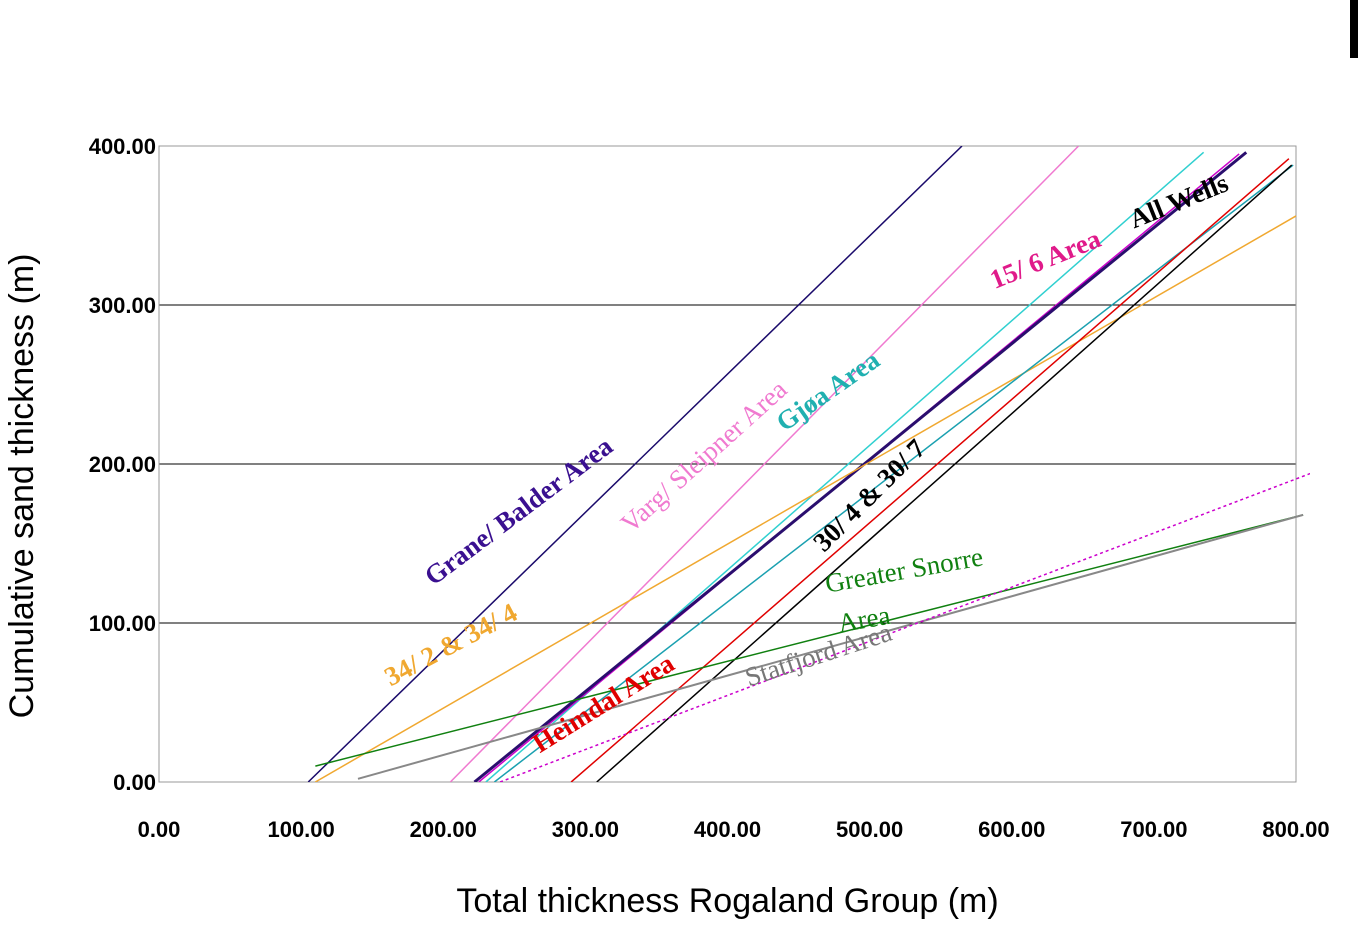 This screenshot has height=933, width=1358. Describe the element at coordinates (828, 390) in the screenshot. I see `series-annotation-2: Gjøa Area` at that location.